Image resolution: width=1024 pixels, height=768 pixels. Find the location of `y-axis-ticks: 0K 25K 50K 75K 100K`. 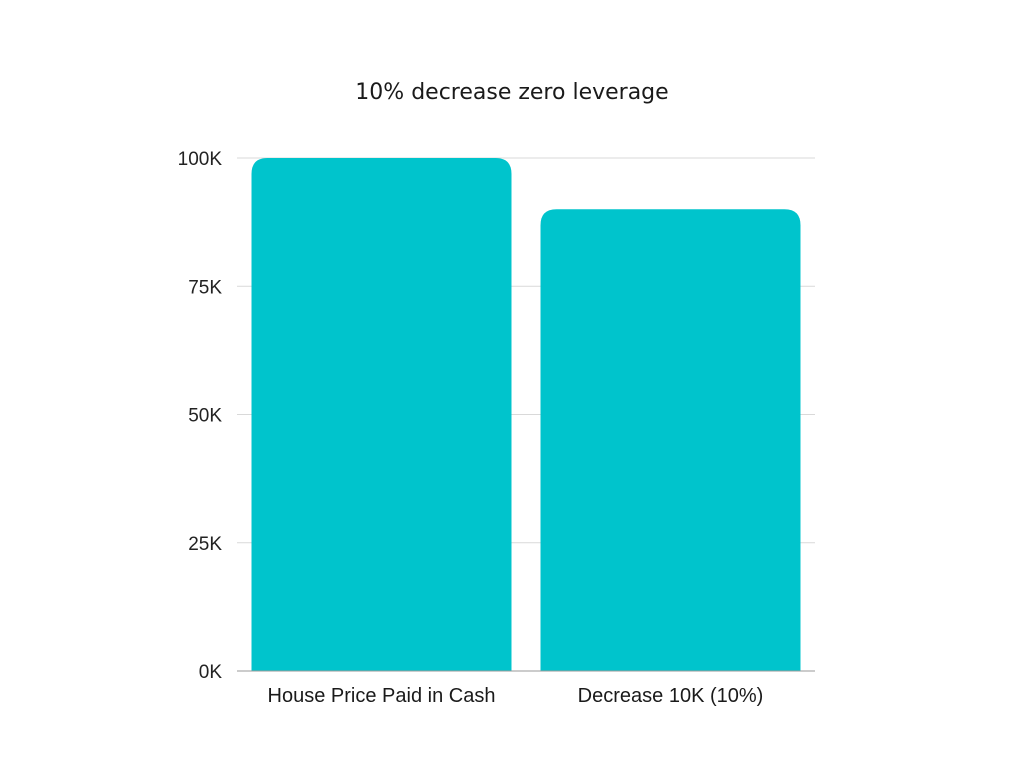

y-axis-ticks: 0K 25K 50K 75K 100K is located at coordinates (200, 416).